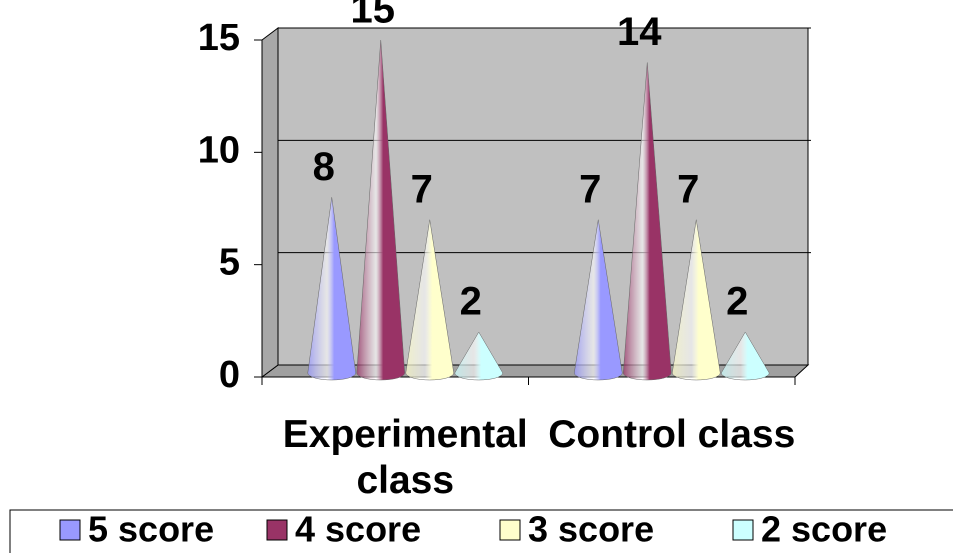 This screenshot has height=553, width=953. I want to click on y-tick-label: 5, so click(229, 263).